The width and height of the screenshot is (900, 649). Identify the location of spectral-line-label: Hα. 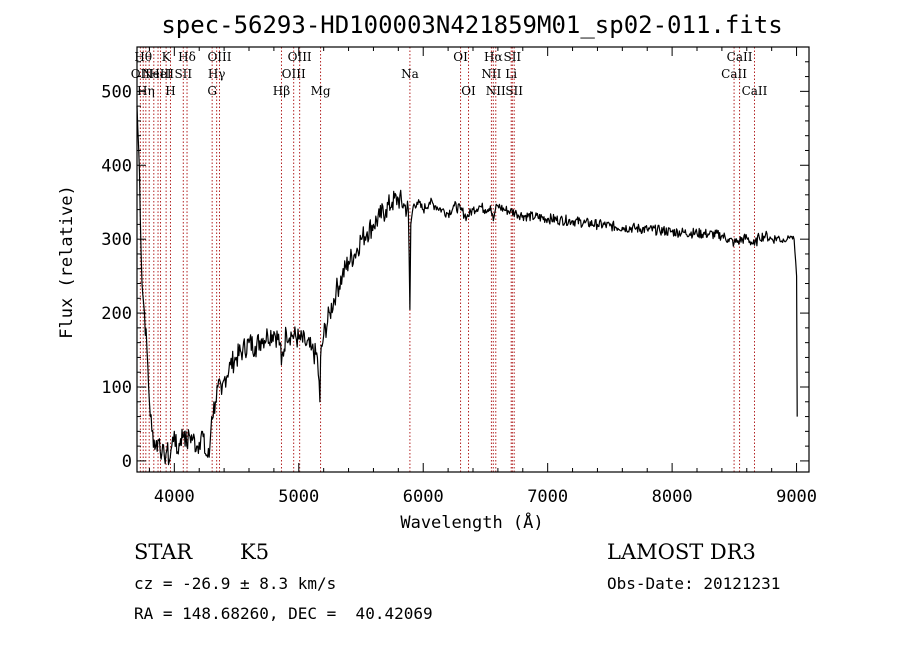
(493, 57).